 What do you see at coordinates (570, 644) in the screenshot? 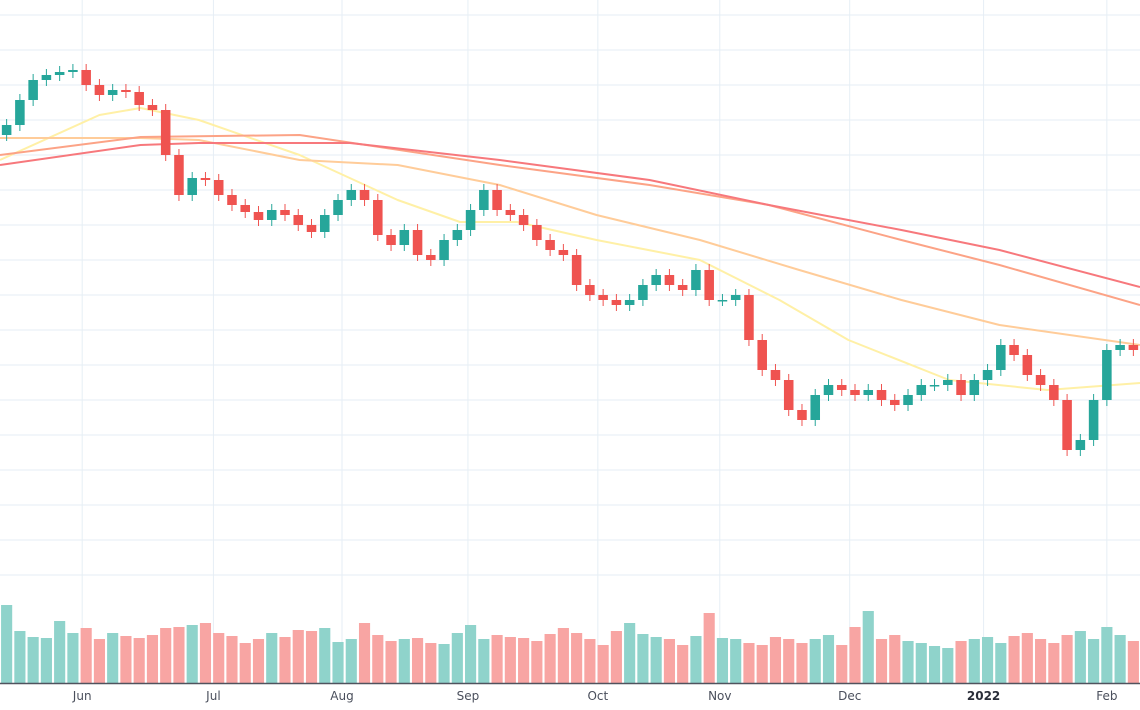
I see `volume-bars` at bounding box center [570, 644].